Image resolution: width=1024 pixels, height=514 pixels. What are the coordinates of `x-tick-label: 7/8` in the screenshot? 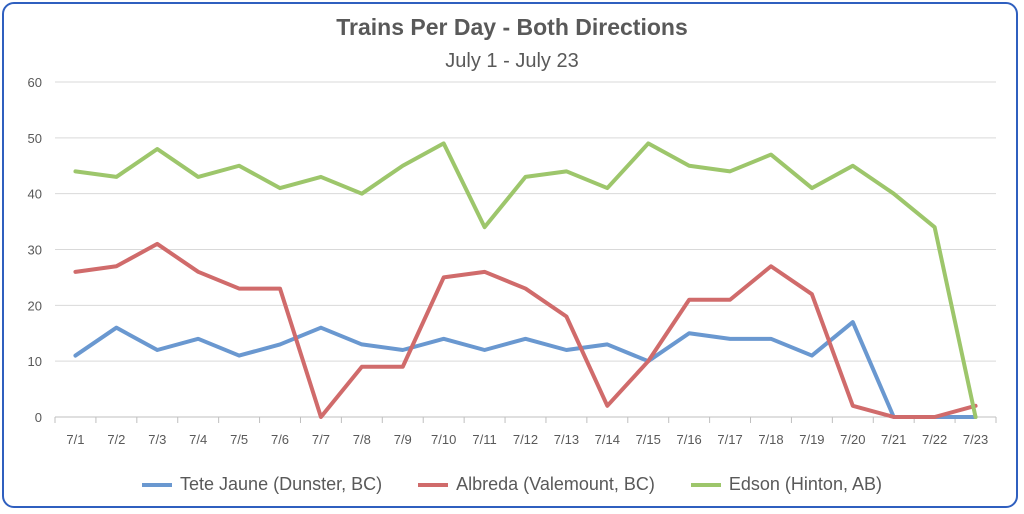 It's located at (362, 439).